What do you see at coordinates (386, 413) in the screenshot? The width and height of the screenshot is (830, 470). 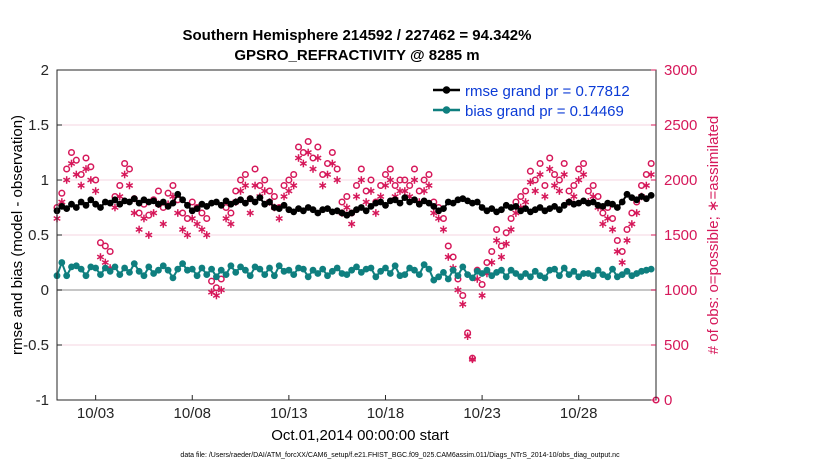 I see `x-tick-label: 10/18` at bounding box center [386, 413].